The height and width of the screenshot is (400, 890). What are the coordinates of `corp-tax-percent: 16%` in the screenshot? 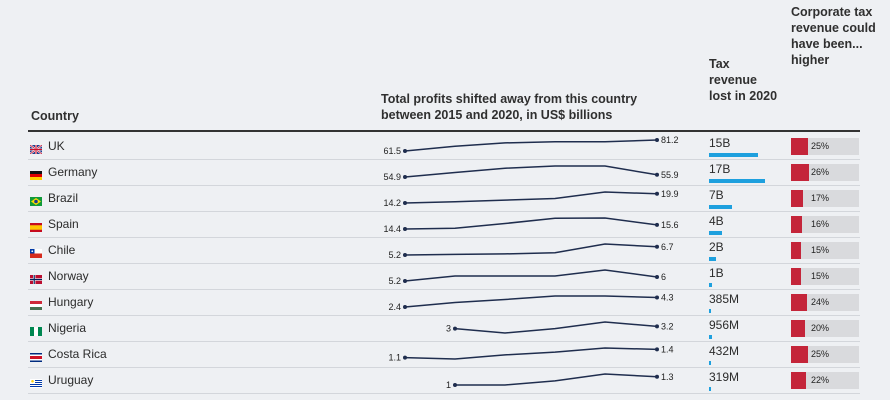 It's located at (820, 224).